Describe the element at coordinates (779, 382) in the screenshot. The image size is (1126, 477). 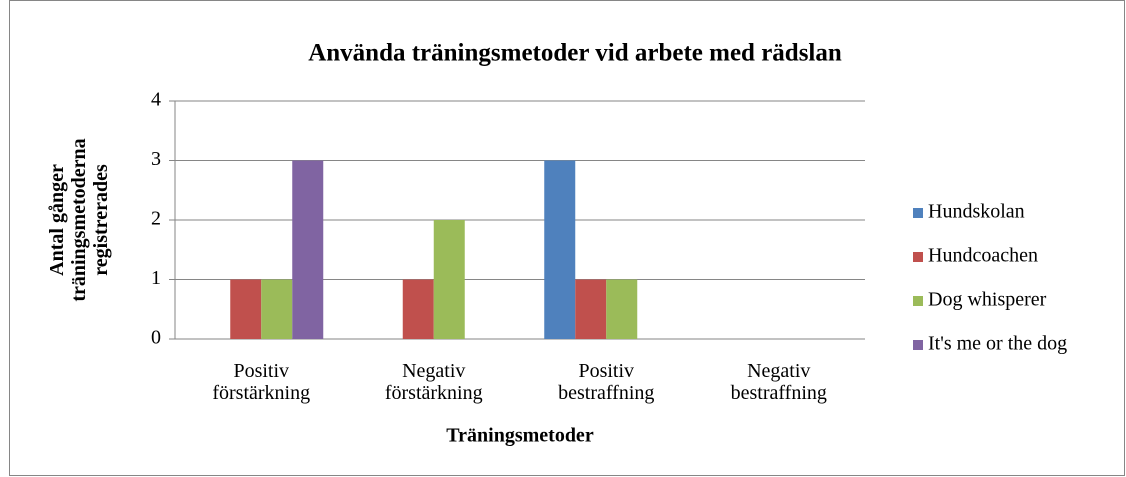
I see `x-tick-label: Negativ bestraffning` at that location.